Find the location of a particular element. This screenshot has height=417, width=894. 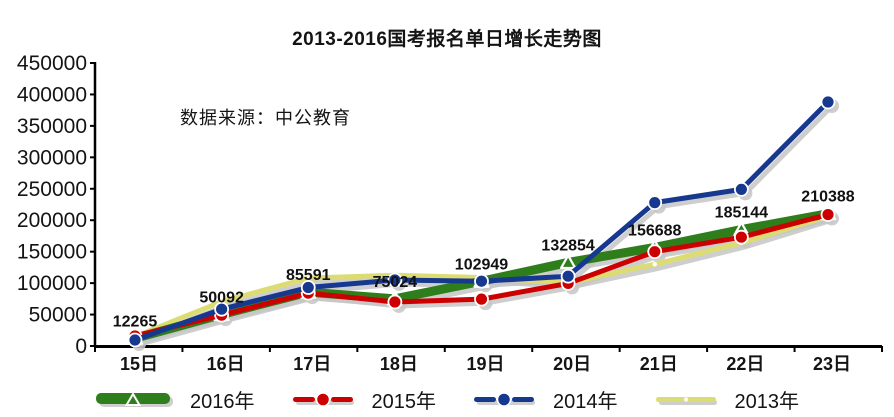

data-label: 12265 is located at coordinates (135, 321).